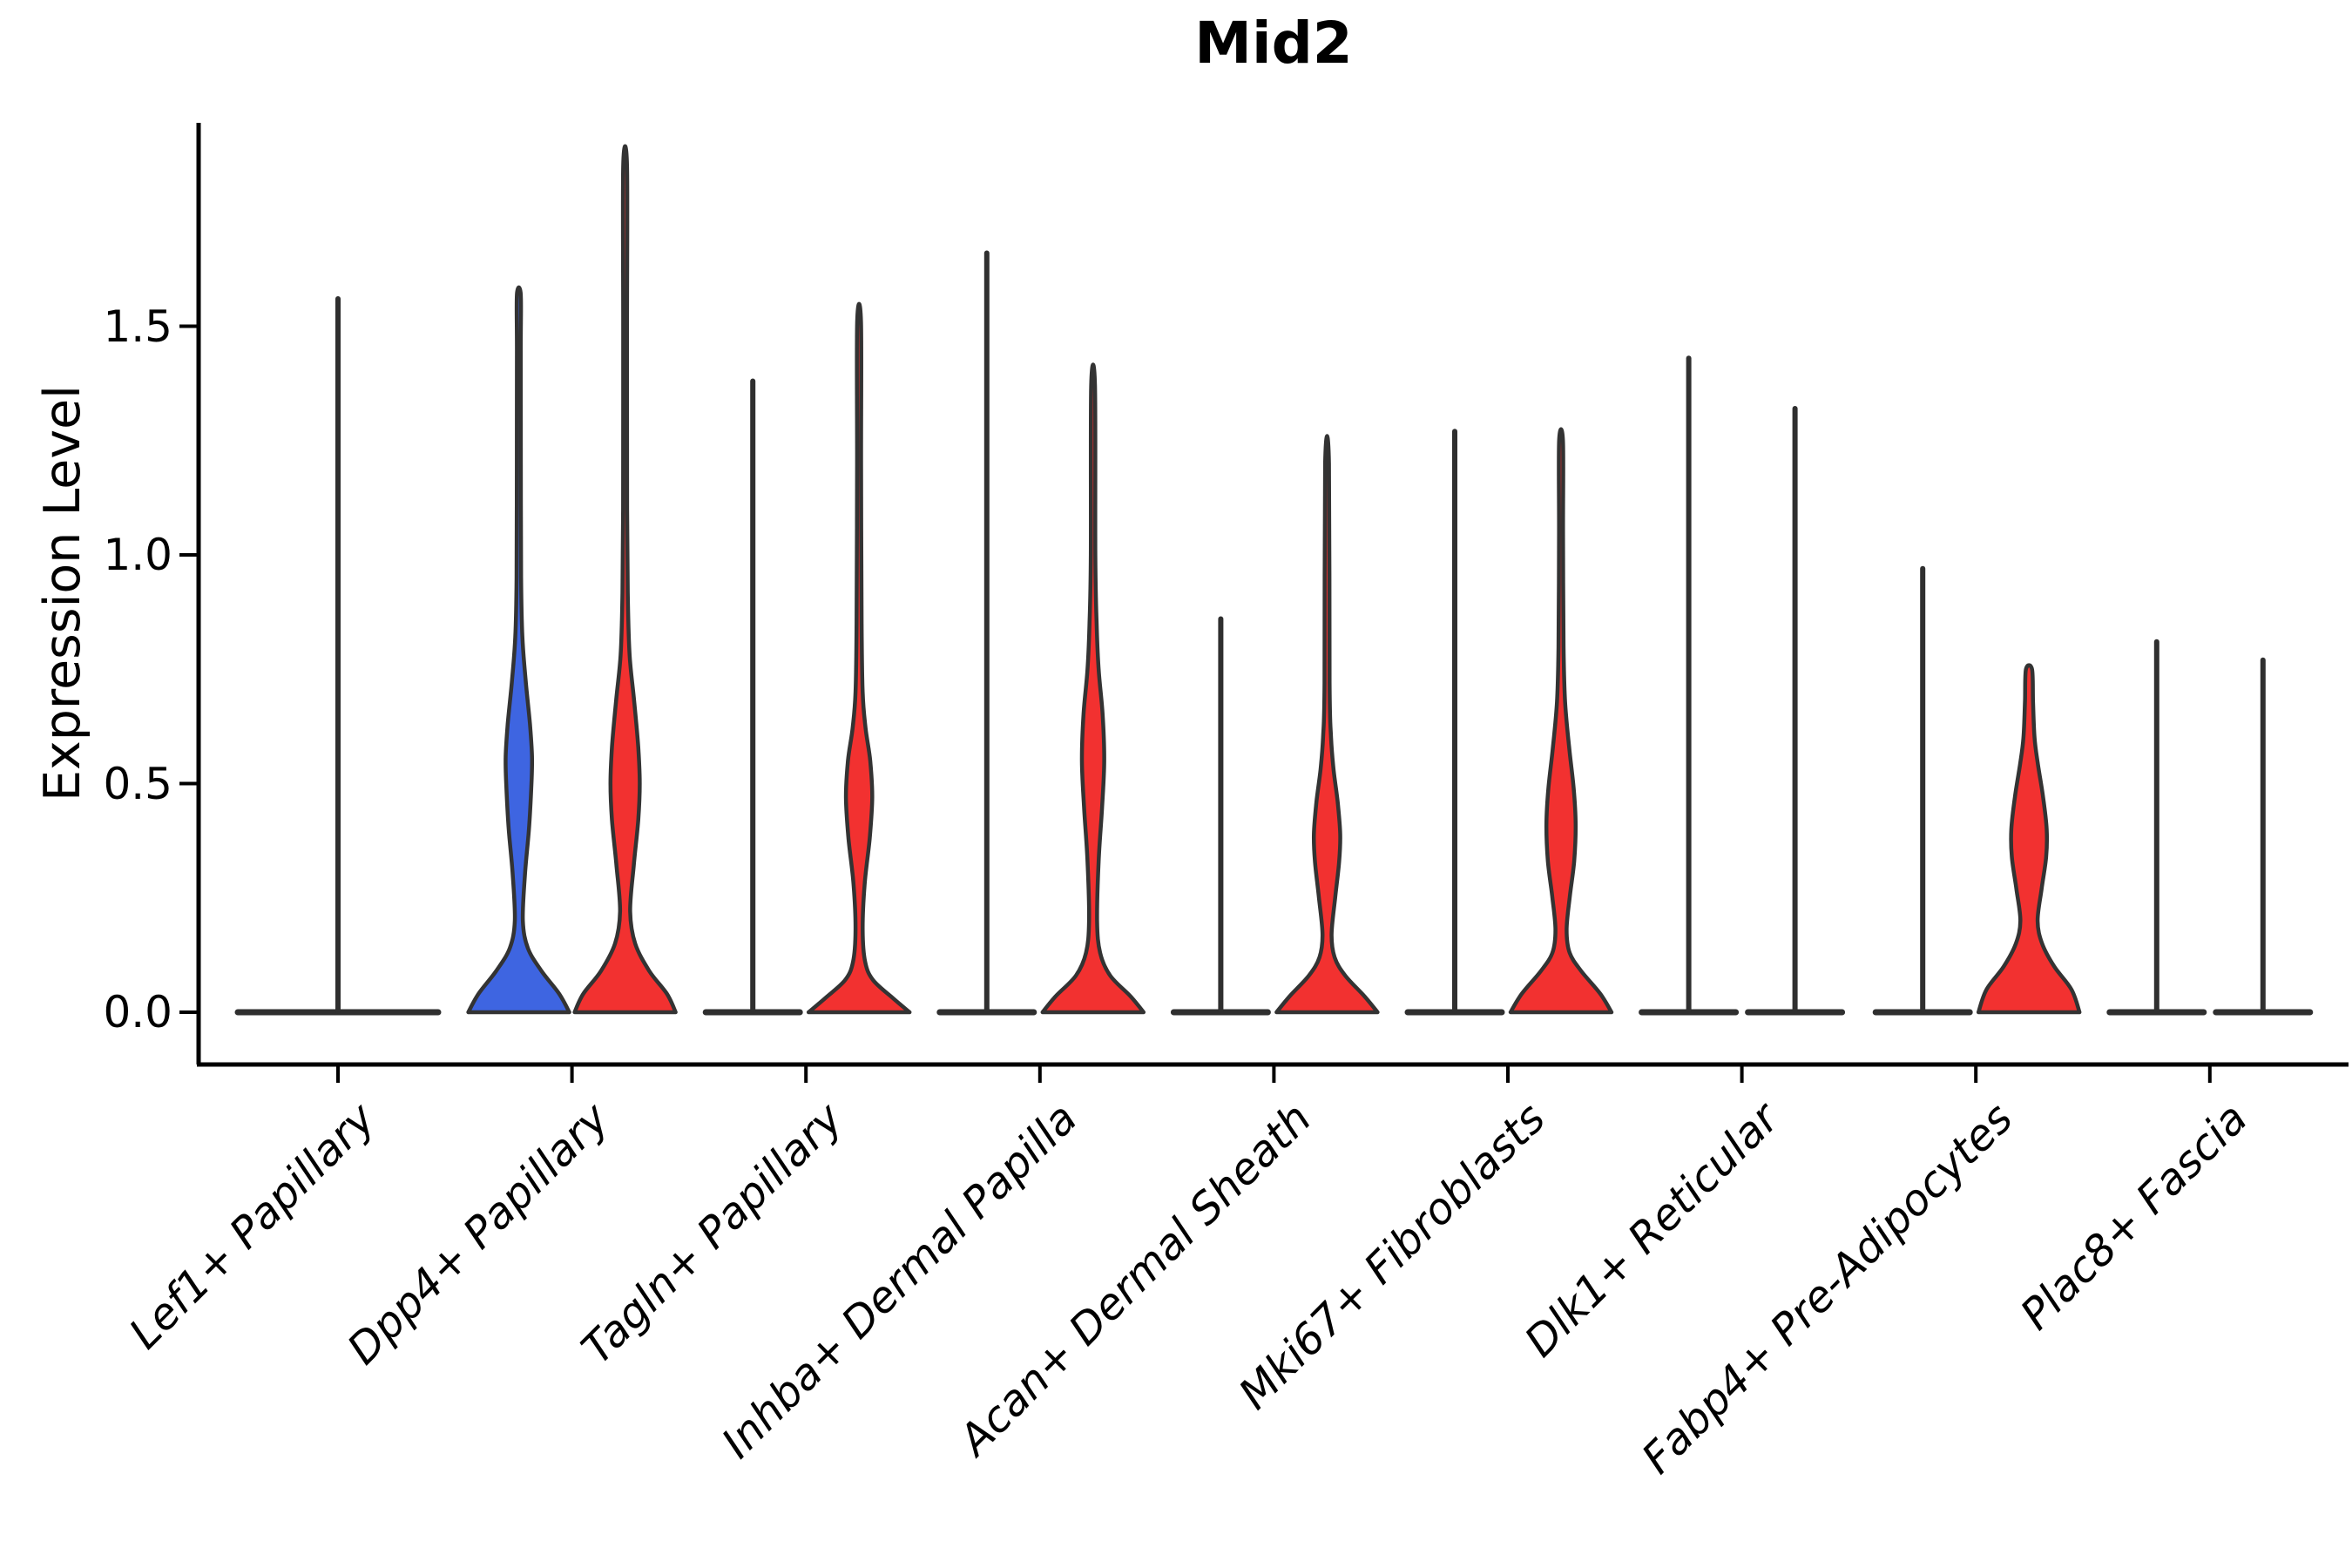 Image resolution: width=2352 pixels, height=1568 pixels. I want to click on chart-title: Mid2, so click(1273, 44).